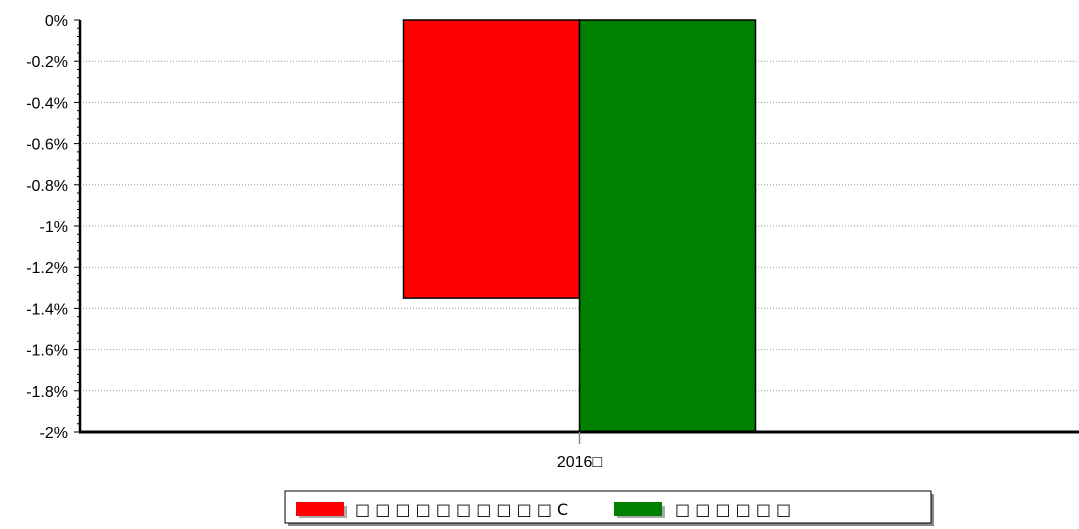 Image resolution: width=1079 pixels, height=529 pixels. Describe the element at coordinates (733, 509) in the screenshot. I see `legend-label-series-2: □ □ □ □ □ □` at that location.